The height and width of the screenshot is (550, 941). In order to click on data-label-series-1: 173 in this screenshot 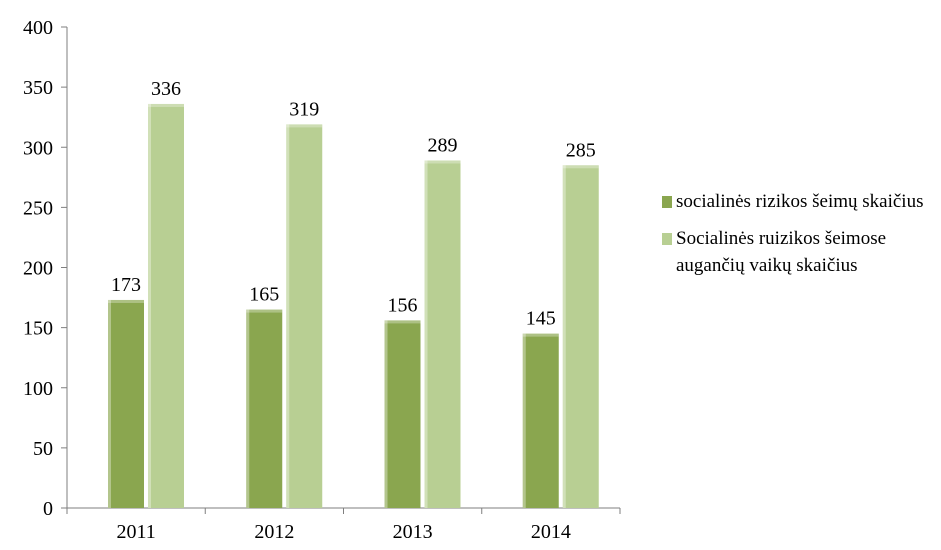, I will do `click(126, 285)`.